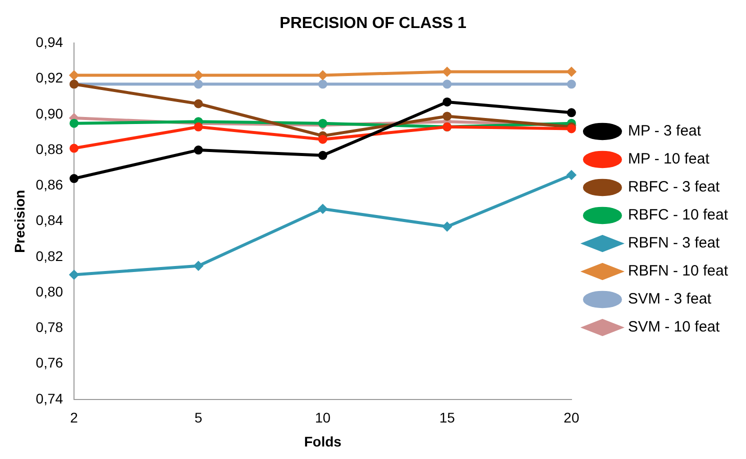  Describe the element at coordinates (373, 23) in the screenshot. I see `chart-title: PRECISION OF CLASS 1` at that location.